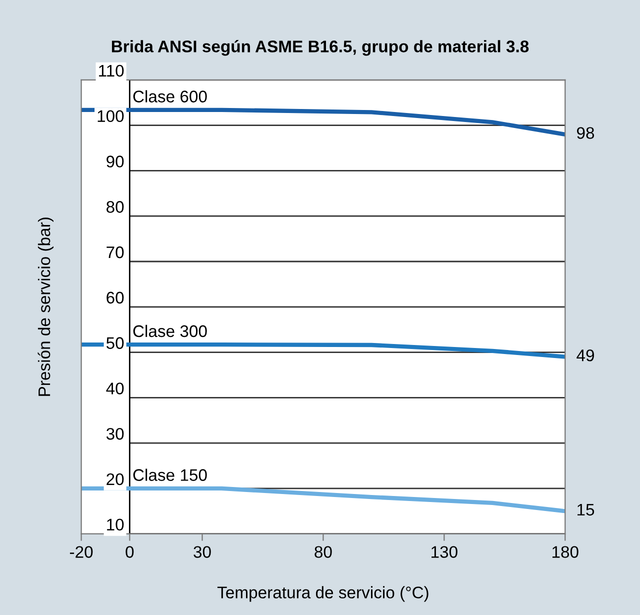 The image size is (640, 615). I want to click on y-tick-label: 40, so click(115, 388).